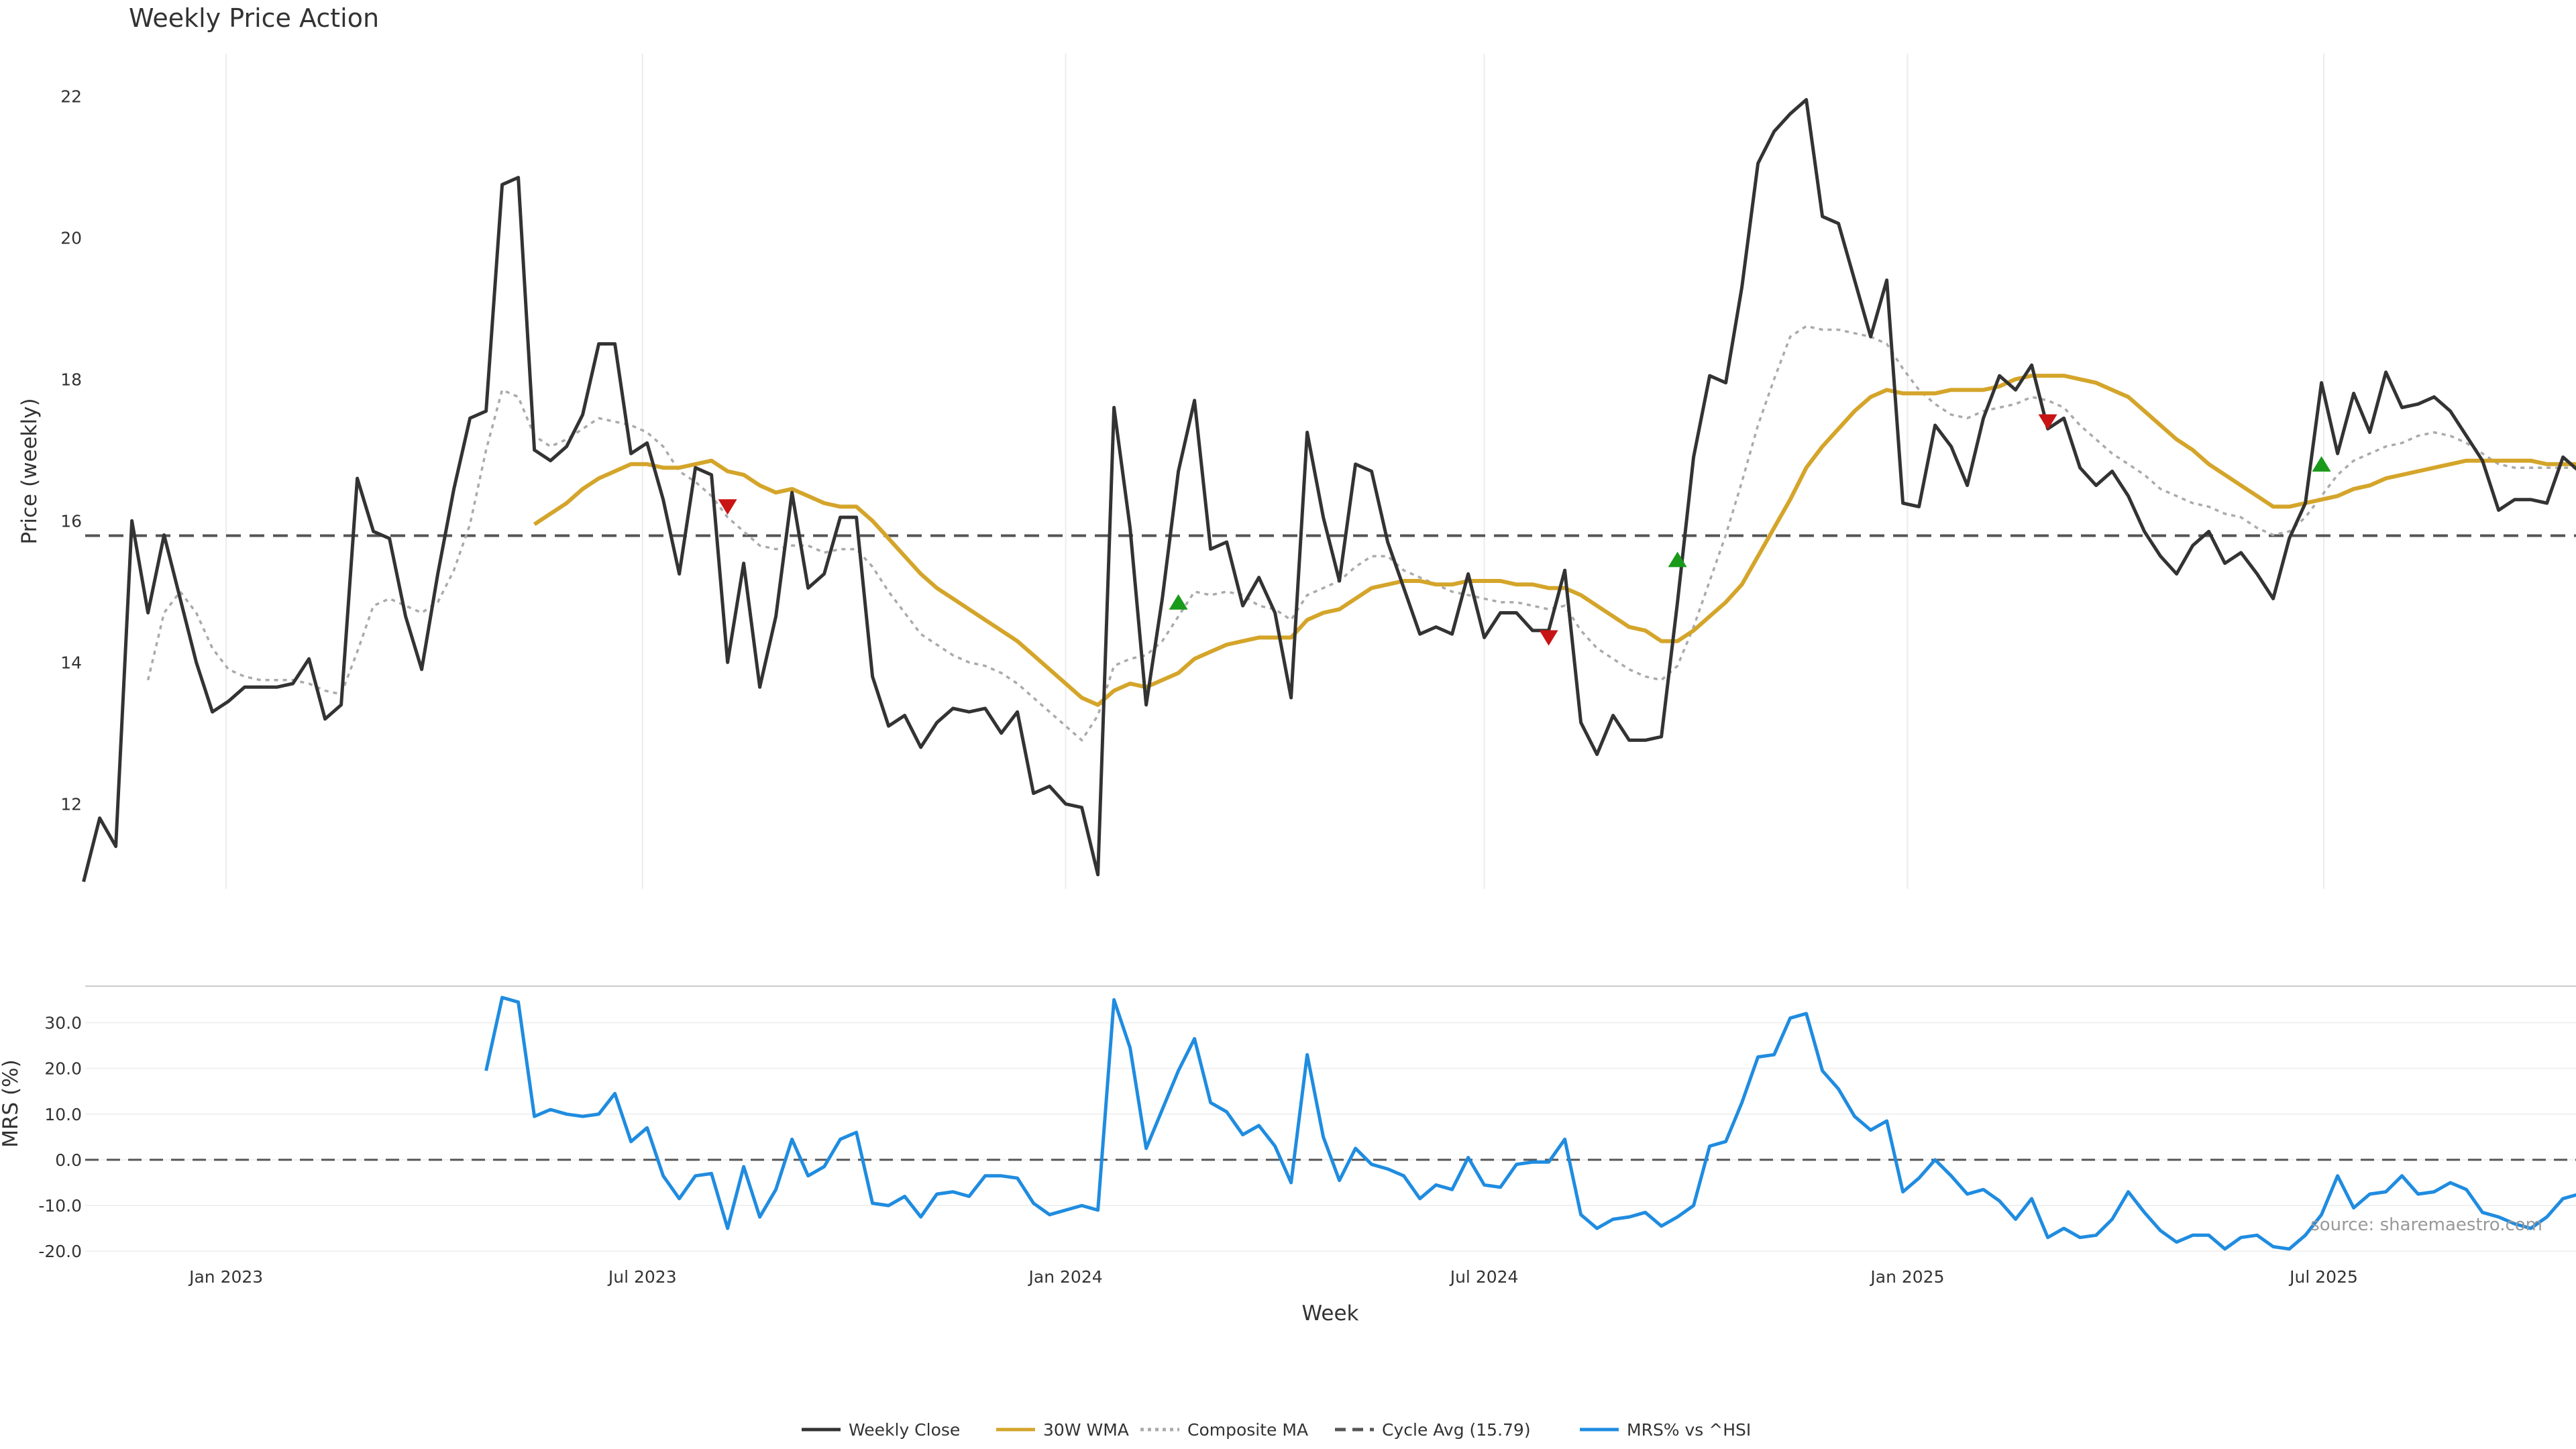 This screenshot has height=1449, width=2576. What do you see at coordinates (1689, 1430) in the screenshot?
I see `legend-label: MRS% vs ^HSI` at bounding box center [1689, 1430].